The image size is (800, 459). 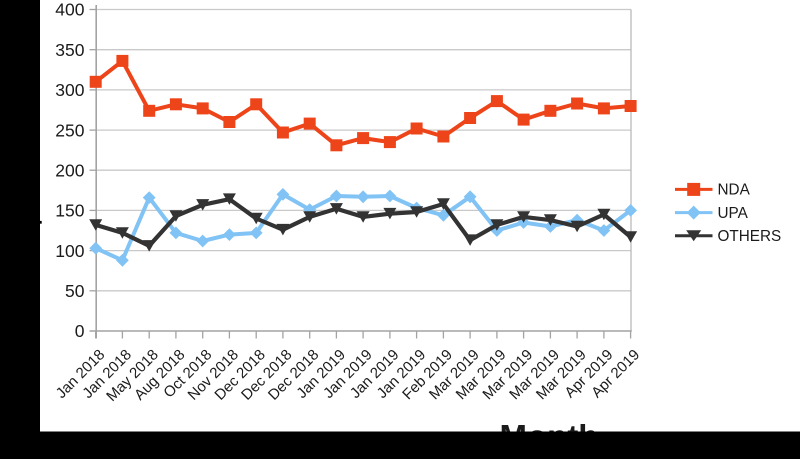 I want to click on svg-text: 400, so click(x=69, y=10).